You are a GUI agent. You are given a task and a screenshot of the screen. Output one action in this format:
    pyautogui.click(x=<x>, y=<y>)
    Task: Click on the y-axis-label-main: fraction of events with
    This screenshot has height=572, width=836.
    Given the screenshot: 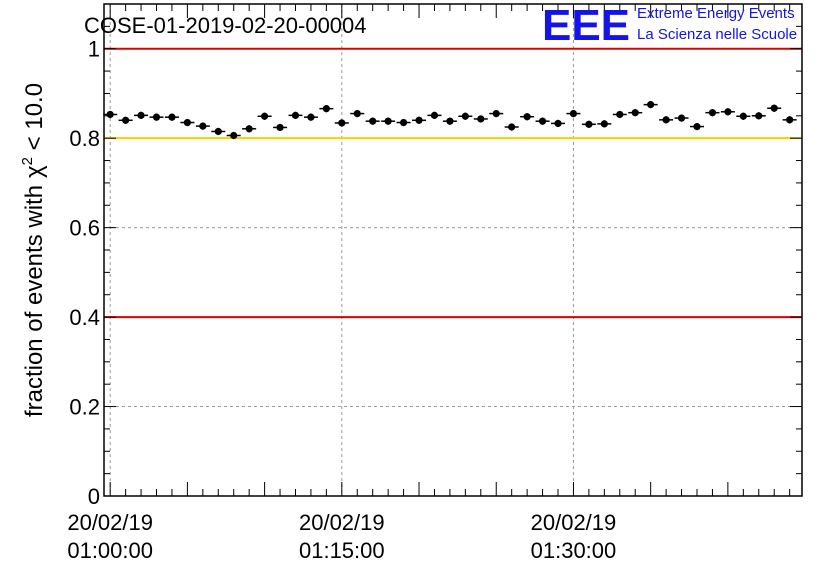 What is the action you would take?
    pyautogui.click(x=34, y=301)
    